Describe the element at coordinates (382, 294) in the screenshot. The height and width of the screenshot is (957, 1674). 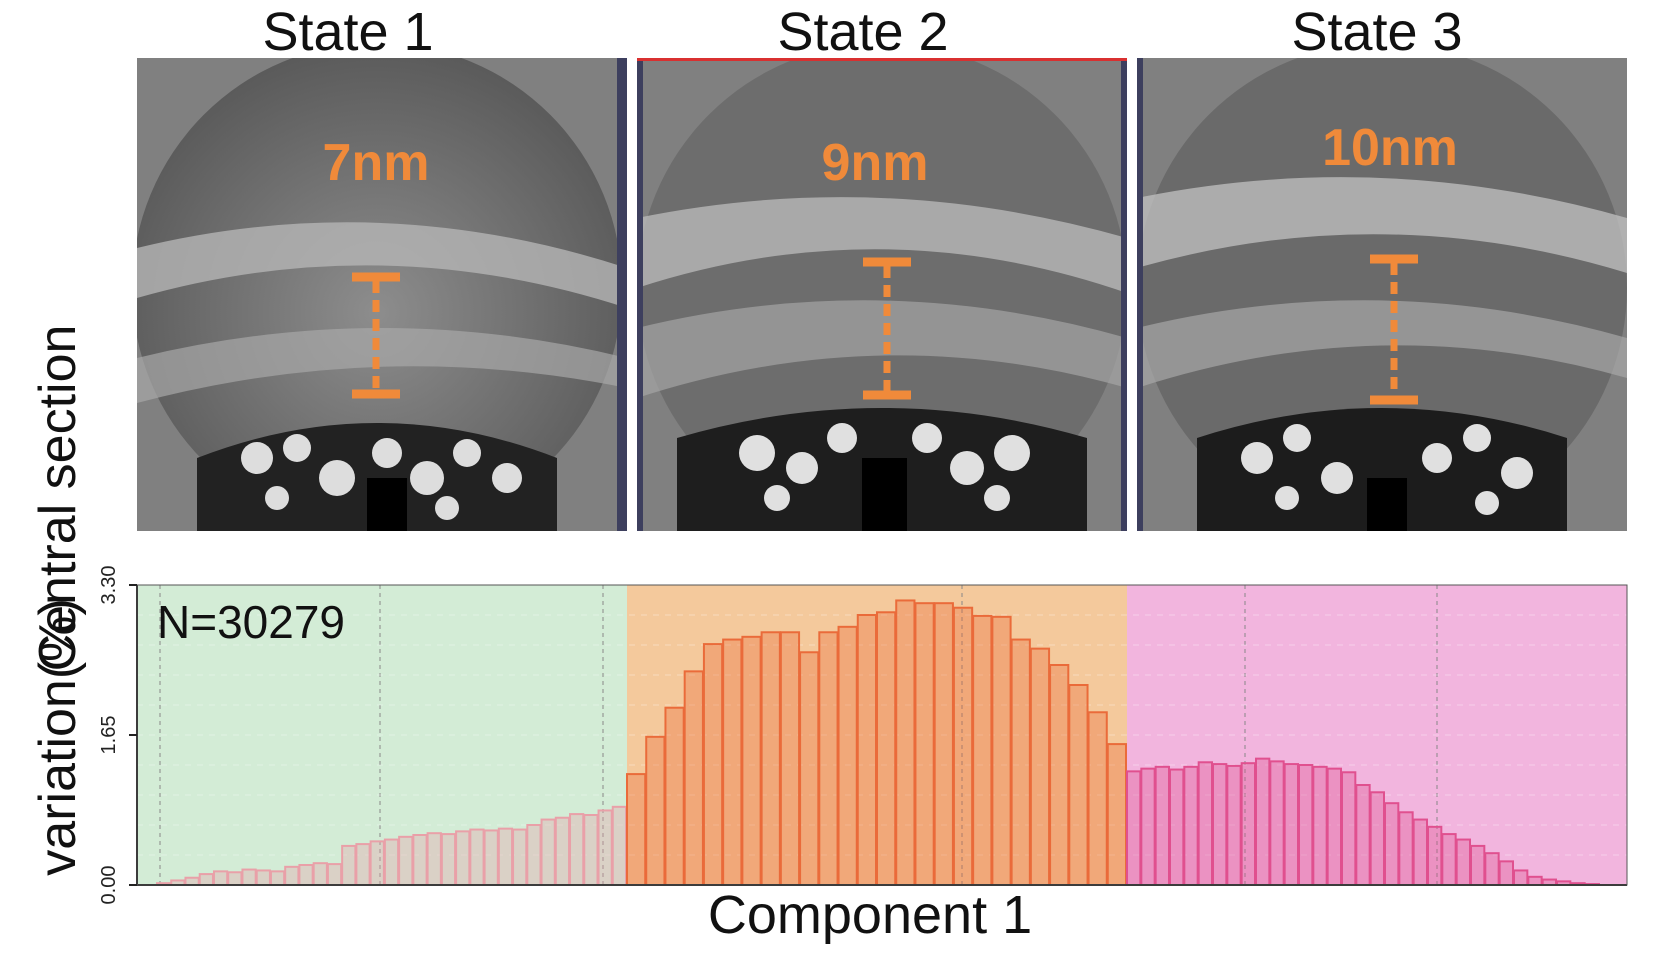
I see `state1-central-section-image` at that location.